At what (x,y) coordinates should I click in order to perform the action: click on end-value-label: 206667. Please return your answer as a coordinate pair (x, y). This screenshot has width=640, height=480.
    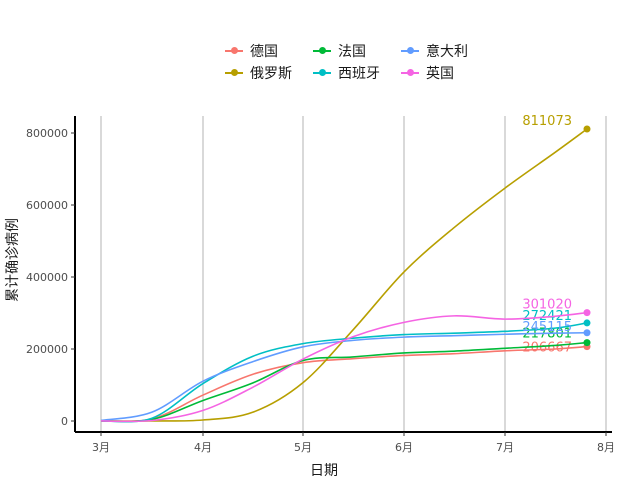
    Looking at the image, I should click on (547, 348).